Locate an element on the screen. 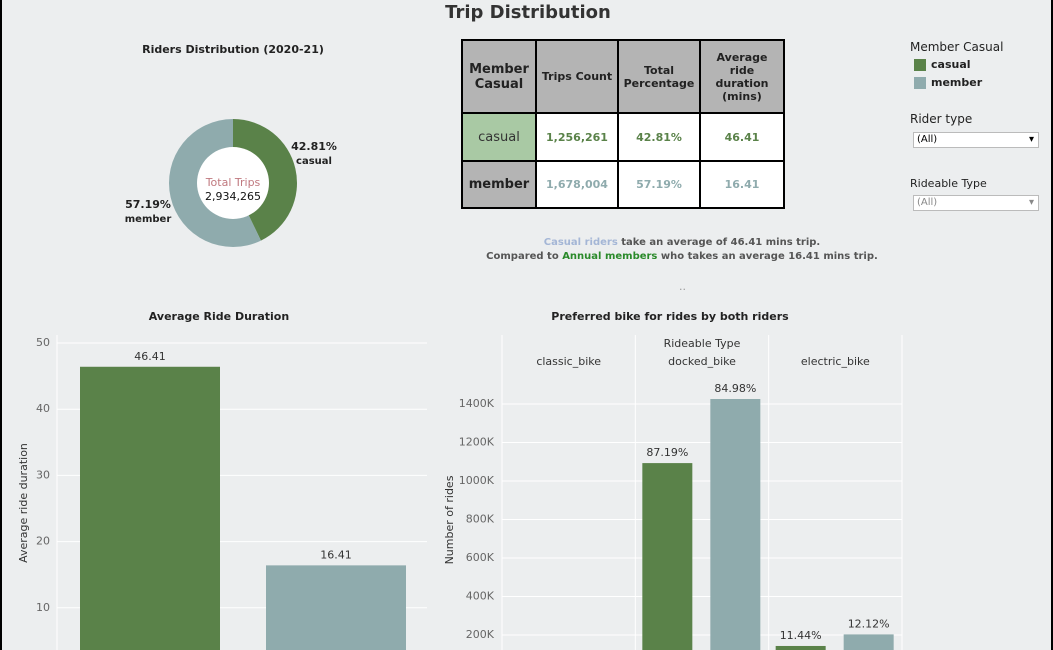  y-tick-label: 30 is located at coordinates (43, 474).